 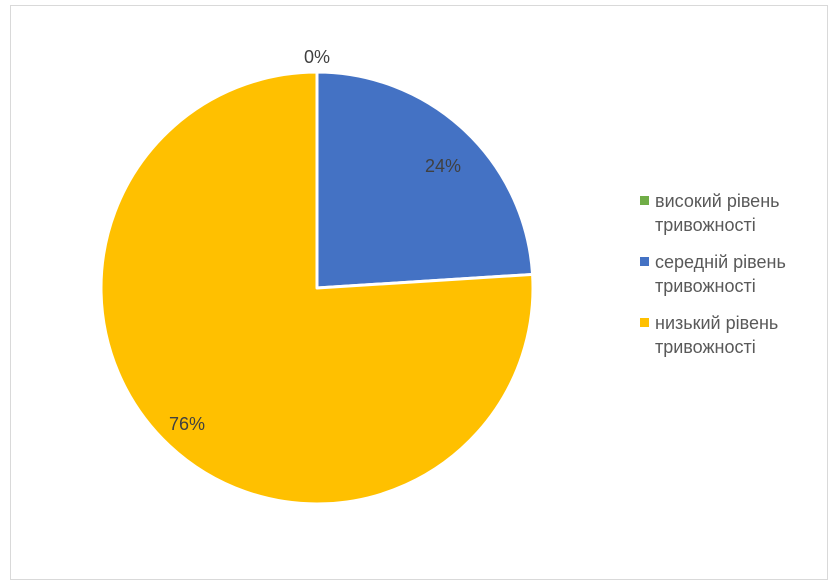 I want to click on legend-item-3: низький рівень тривожності, so click(x=735, y=335).